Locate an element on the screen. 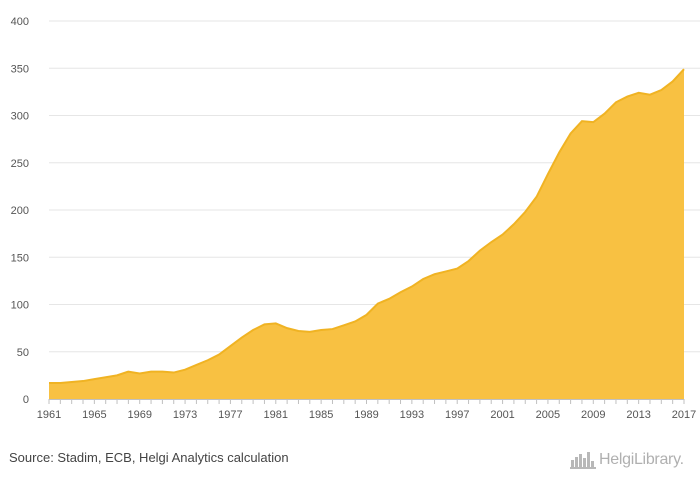 The width and height of the screenshot is (700, 483). y-tick-label-350: 350 is located at coordinates (20, 69).